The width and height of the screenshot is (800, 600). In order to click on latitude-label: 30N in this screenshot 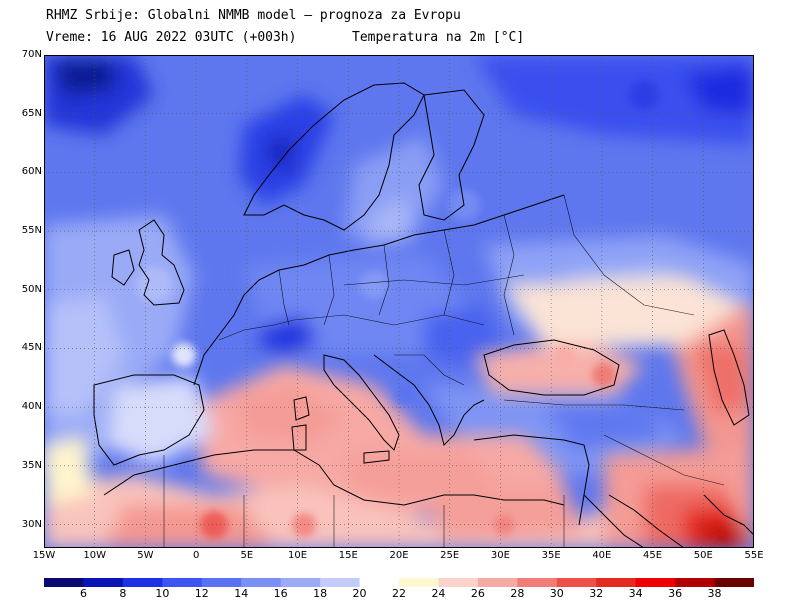, I will do `click(31, 524)`.